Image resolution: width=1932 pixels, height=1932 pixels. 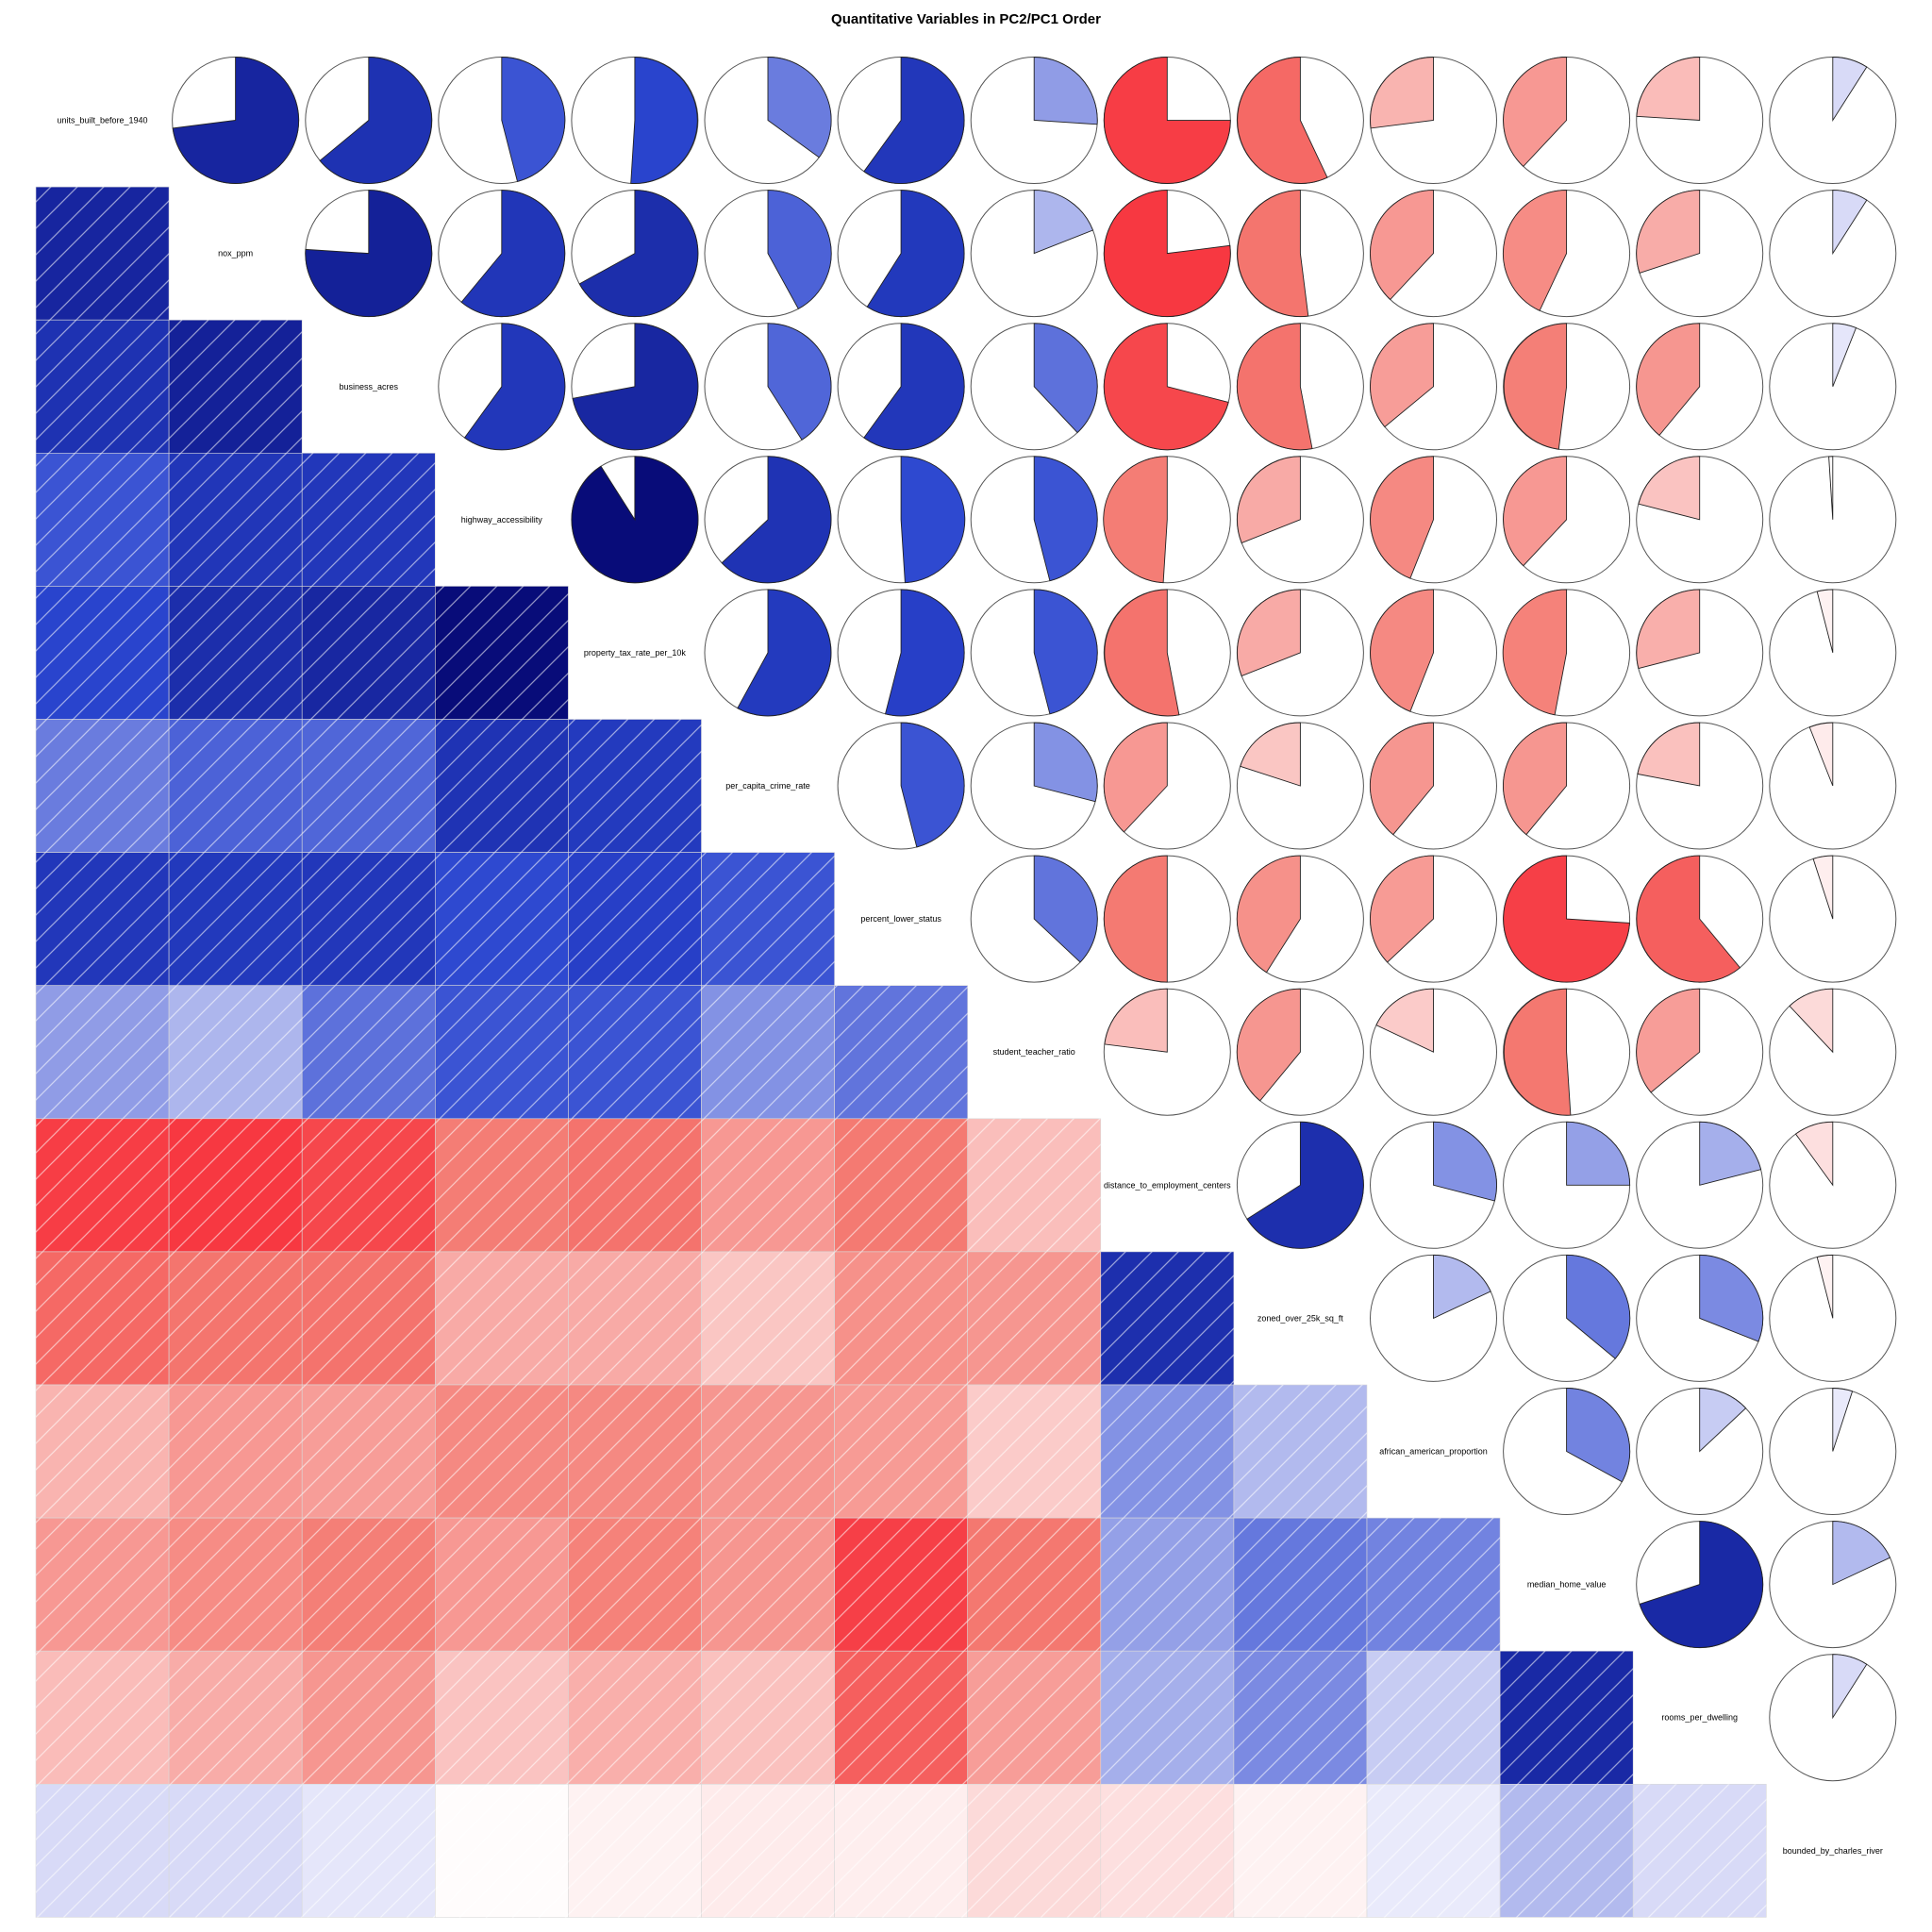 What do you see at coordinates (636, 653) in the screenshot?
I see `variable-label: property_tax_rate_per_10k` at bounding box center [636, 653].